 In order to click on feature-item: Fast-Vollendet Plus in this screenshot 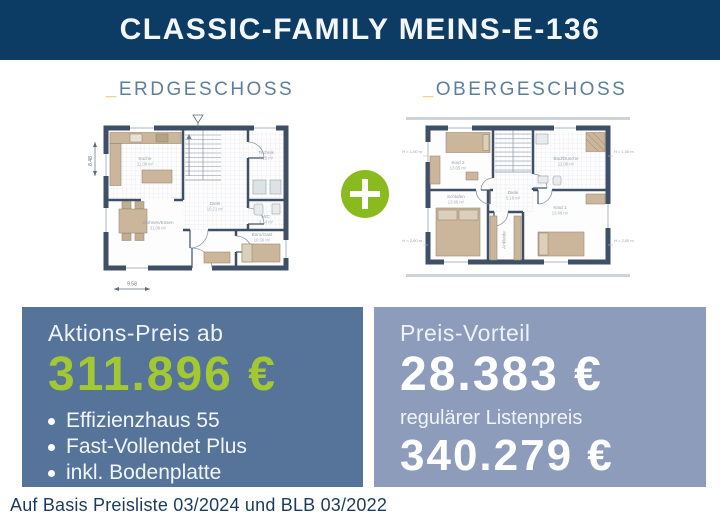, I will do `click(205, 447)`.